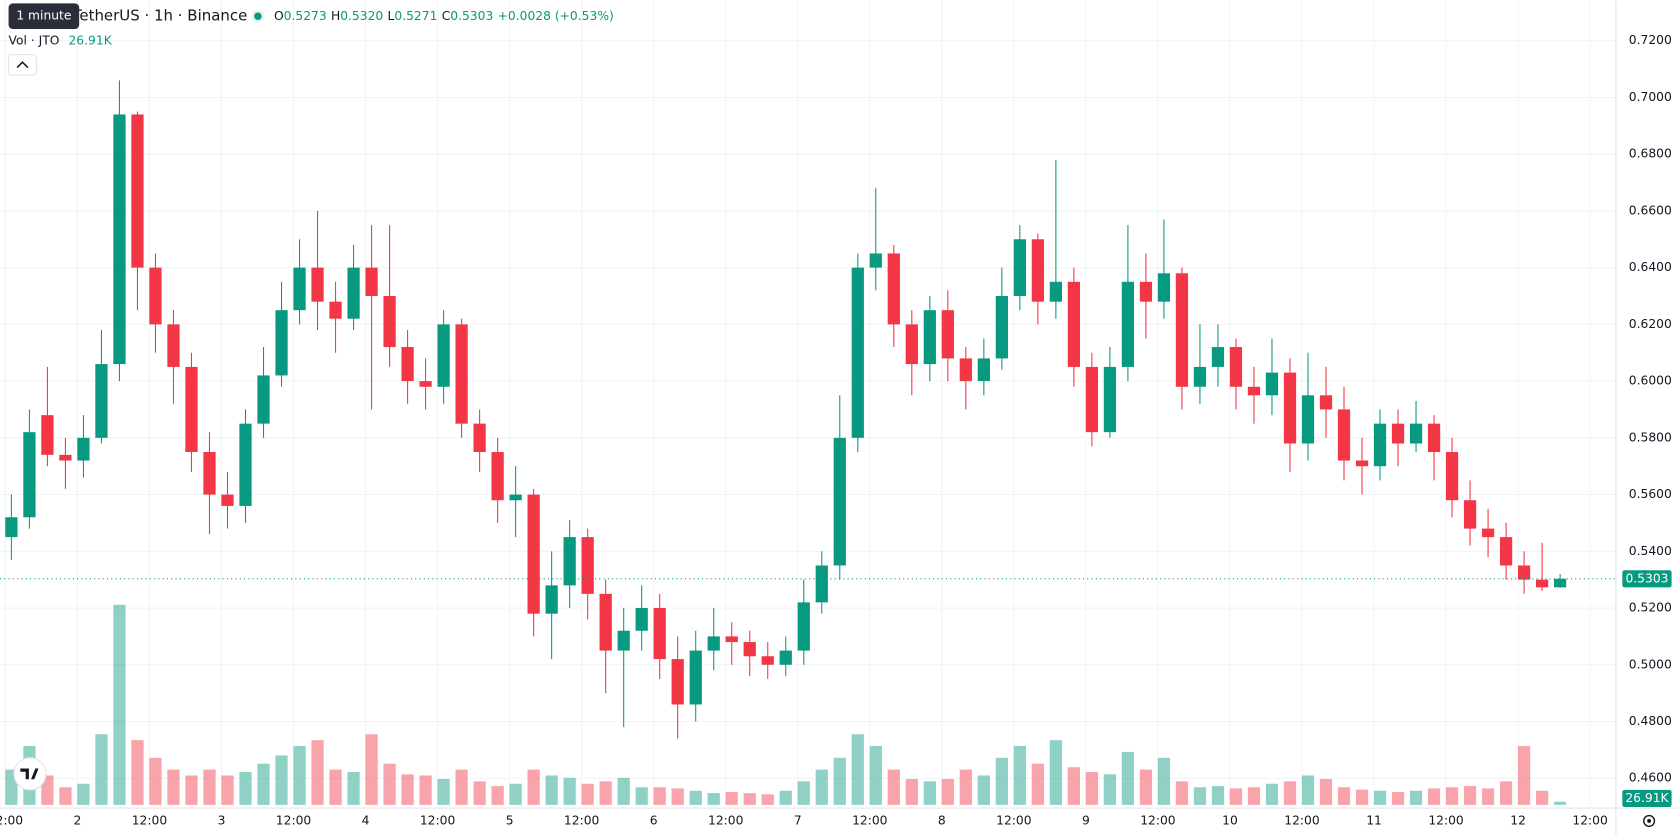 This screenshot has height=835, width=1678. I want to click on logo-circle, so click(30, 774).